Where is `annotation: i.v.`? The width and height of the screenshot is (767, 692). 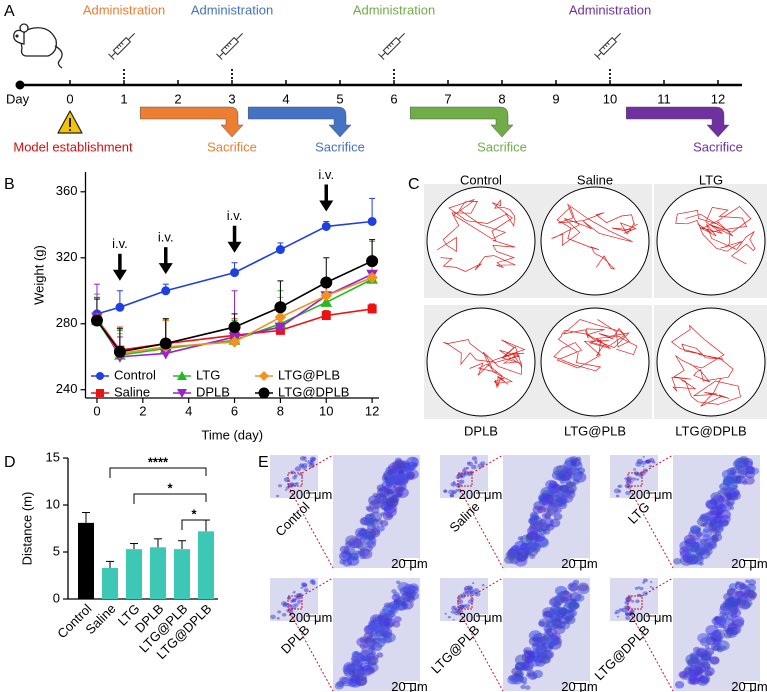 annotation: i.v. is located at coordinates (235, 215).